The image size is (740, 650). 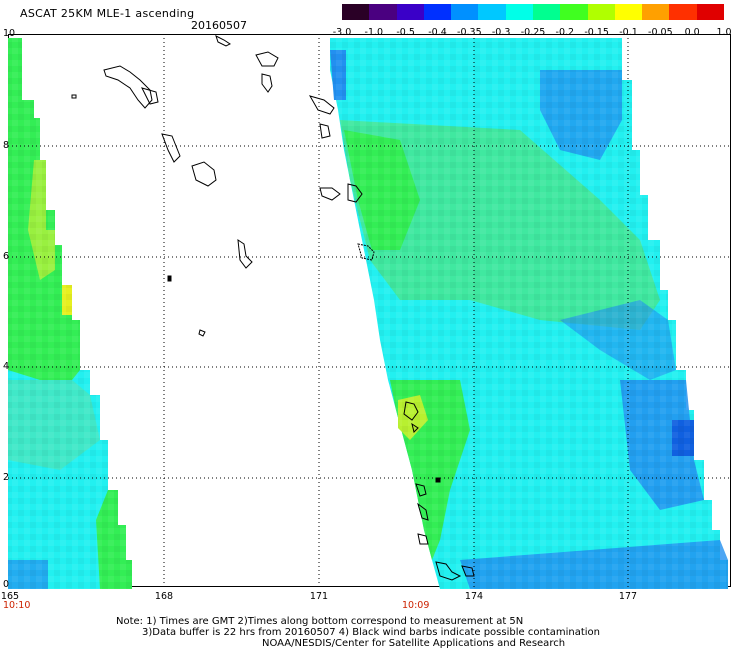 What do you see at coordinates (533, 32) in the screenshot?
I see `colorbar-tick-label: -0.25` at bounding box center [533, 32].